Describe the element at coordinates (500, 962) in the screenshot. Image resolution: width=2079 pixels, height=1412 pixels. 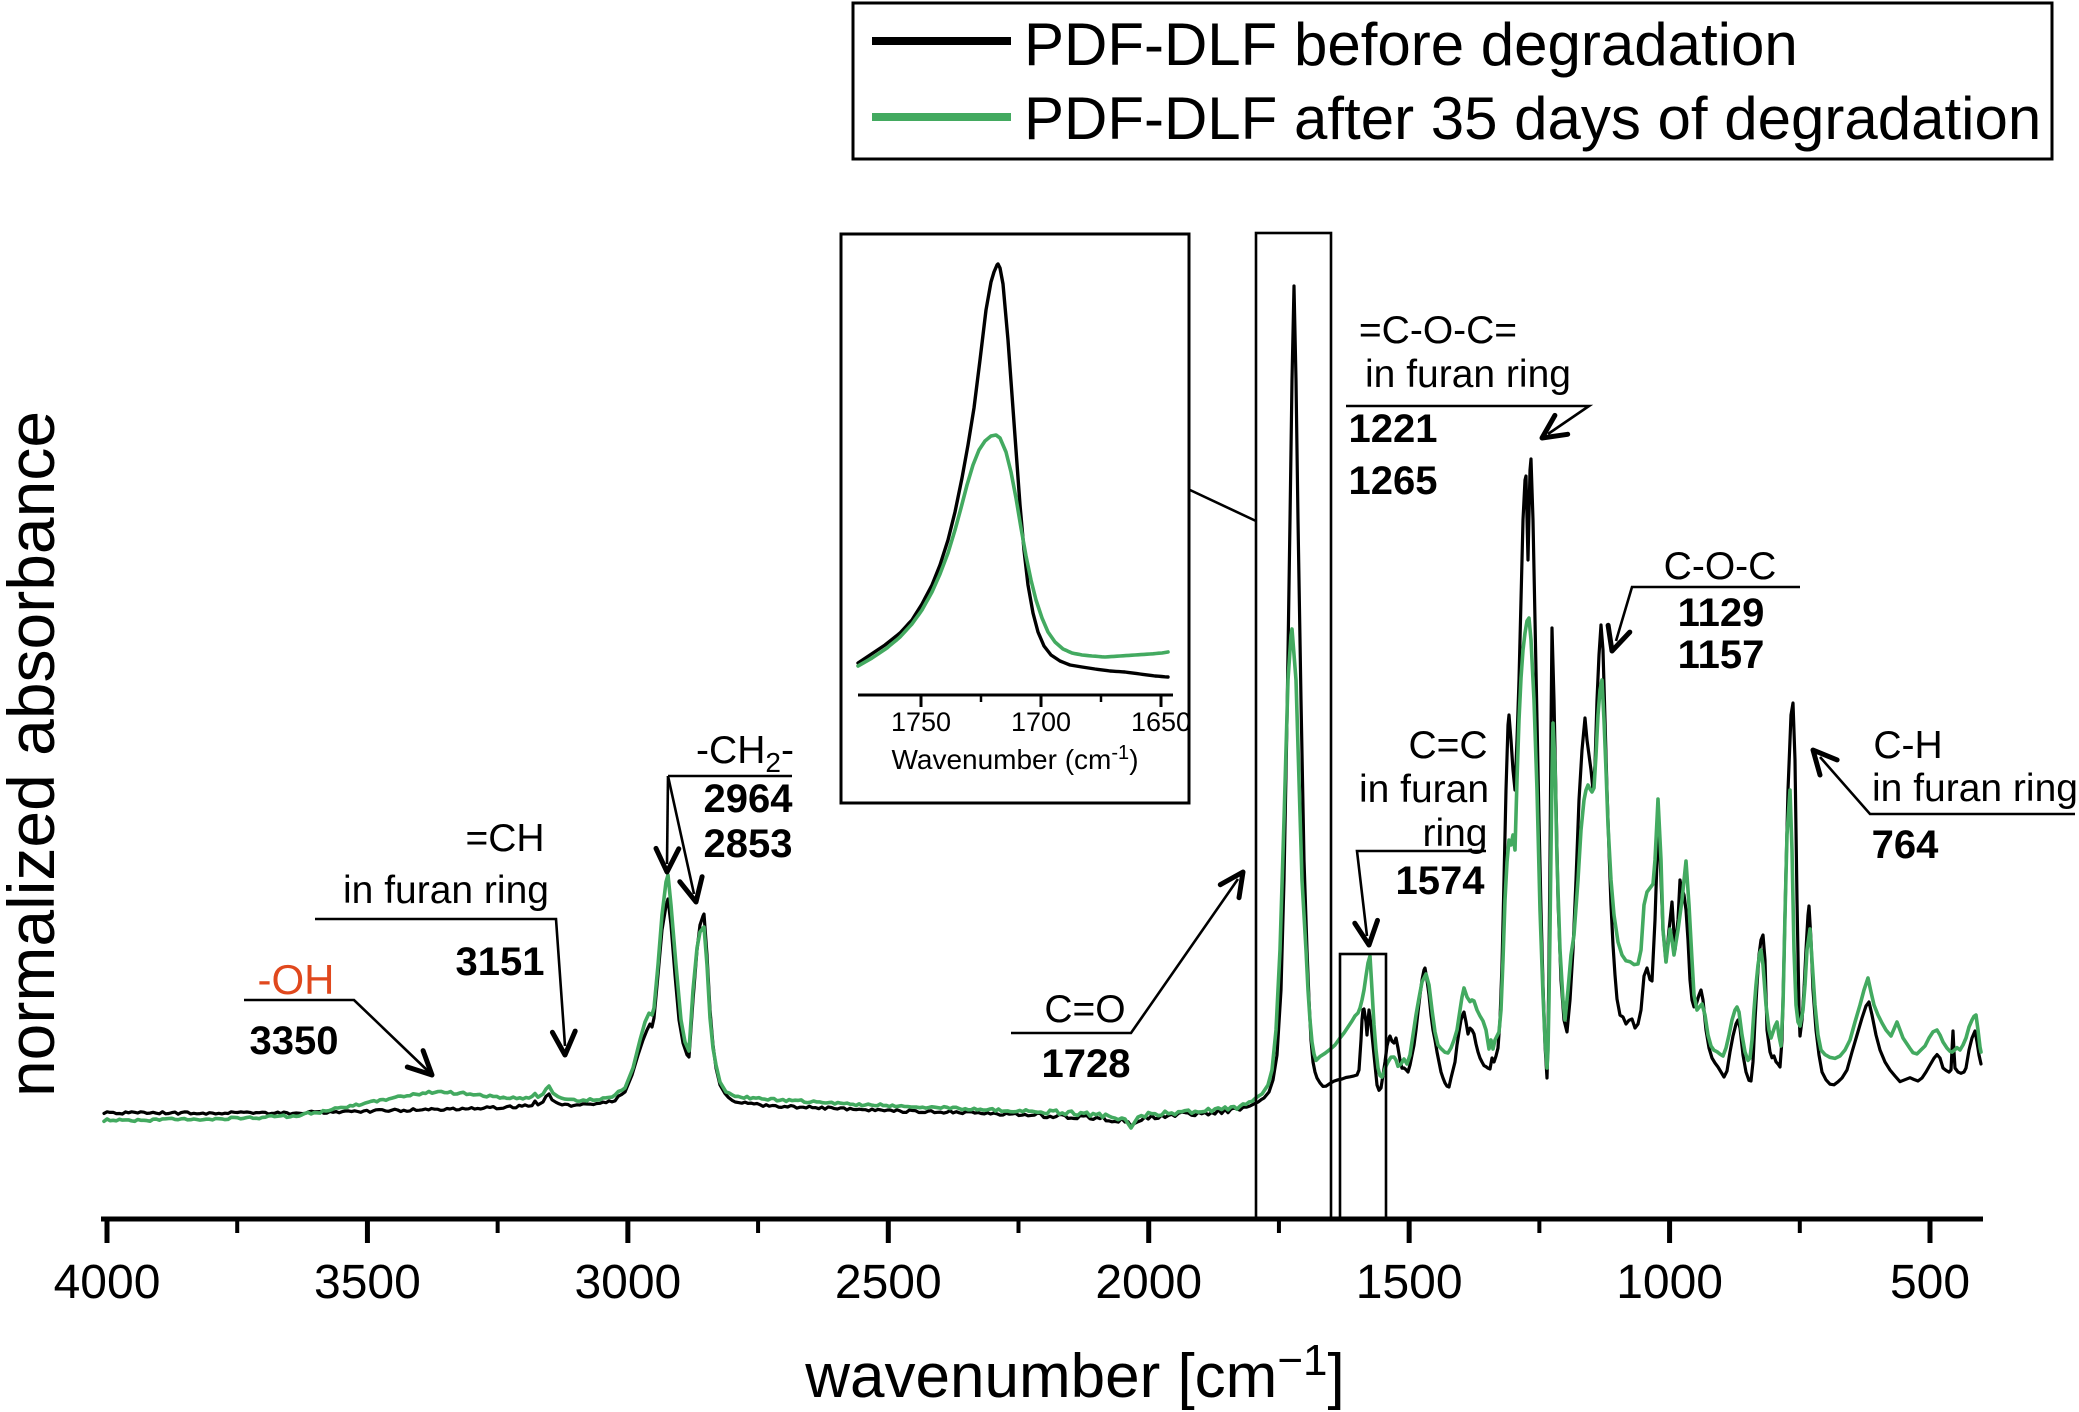
I see `svg-text: 3151` at that location.